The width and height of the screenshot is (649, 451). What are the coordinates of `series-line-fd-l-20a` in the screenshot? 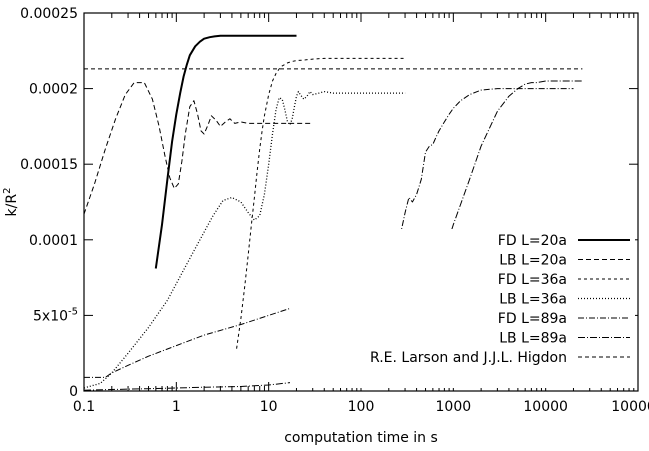 It's located at (225, 151).